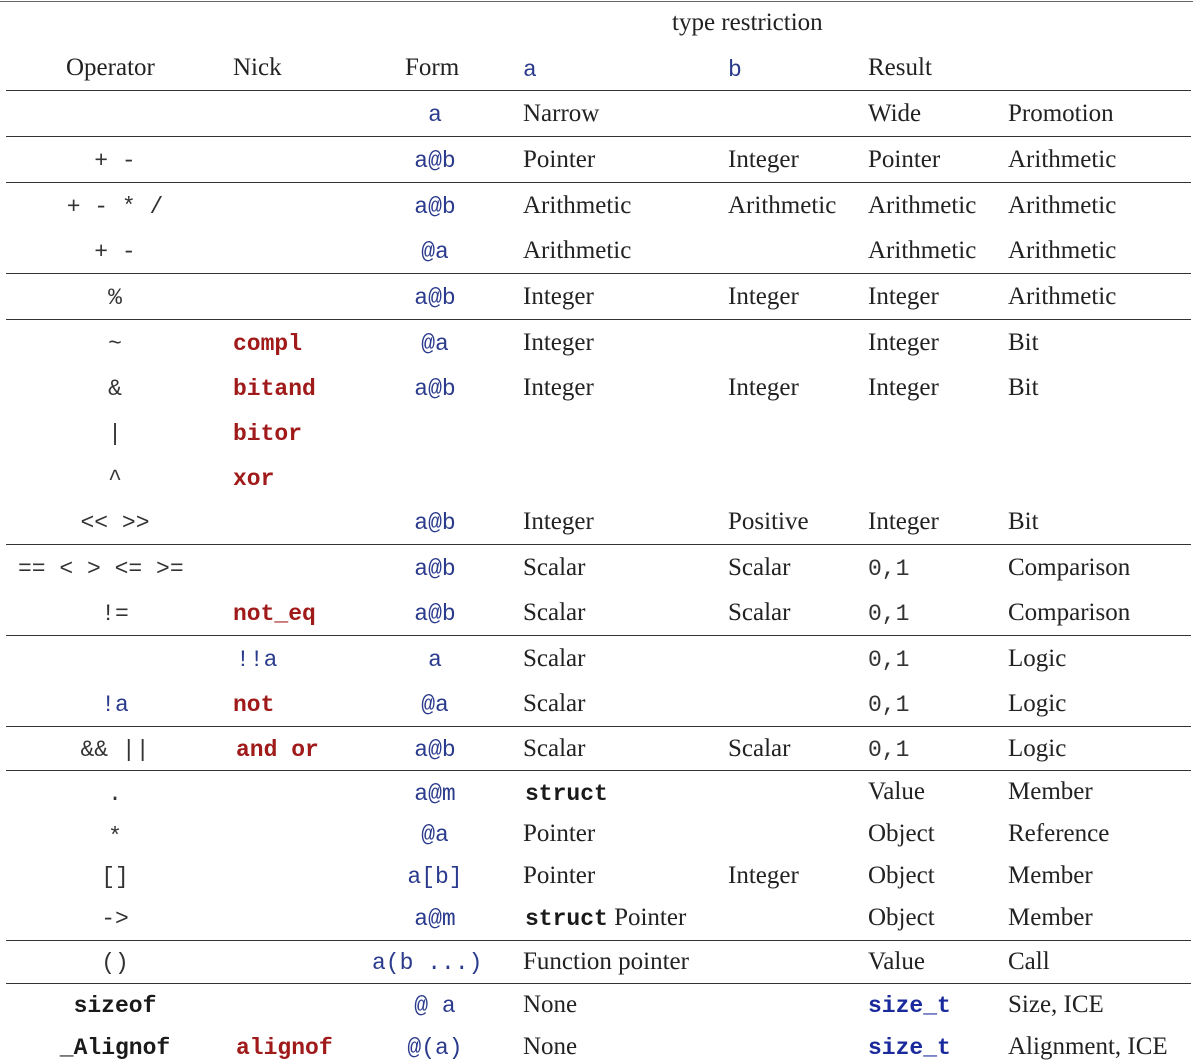 This screenshot has height=1064, width=1193. What do you see at coordinates (900, 67) in the screenshot?
I see `result-header: Result` at bounding box center [900, 67].